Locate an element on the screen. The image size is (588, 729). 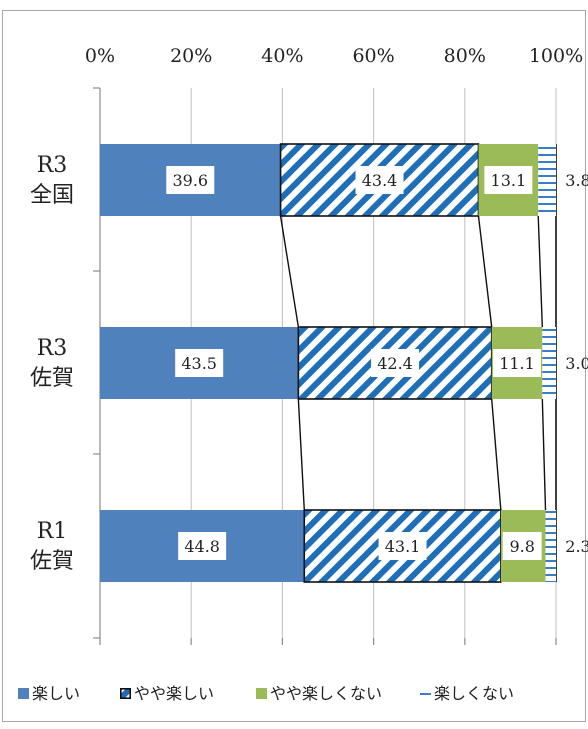
data-label: 43.1 is located at coordinates (403, 546).